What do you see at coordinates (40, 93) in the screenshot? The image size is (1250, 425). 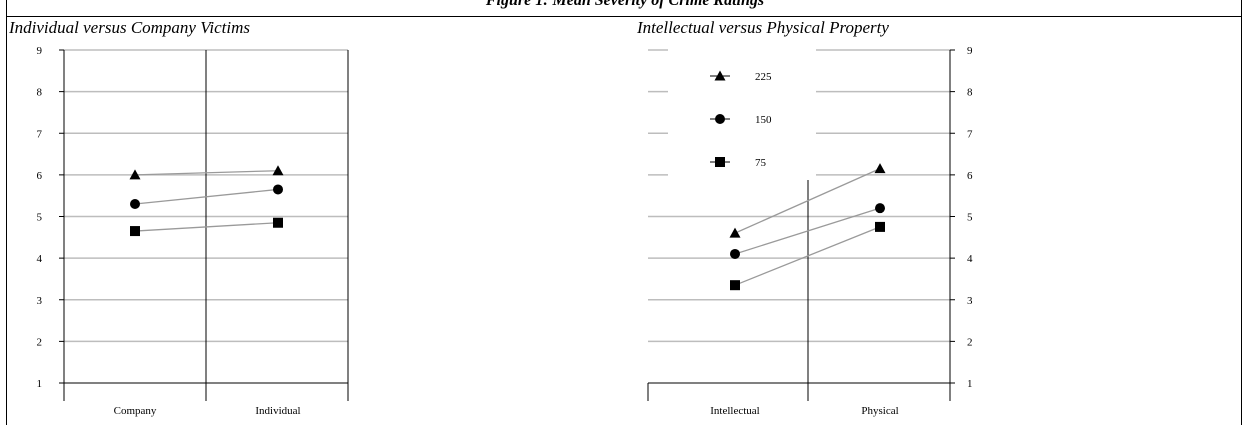 I see `chart-1-y-tick-label: 8` at bounding box center [40, 93].